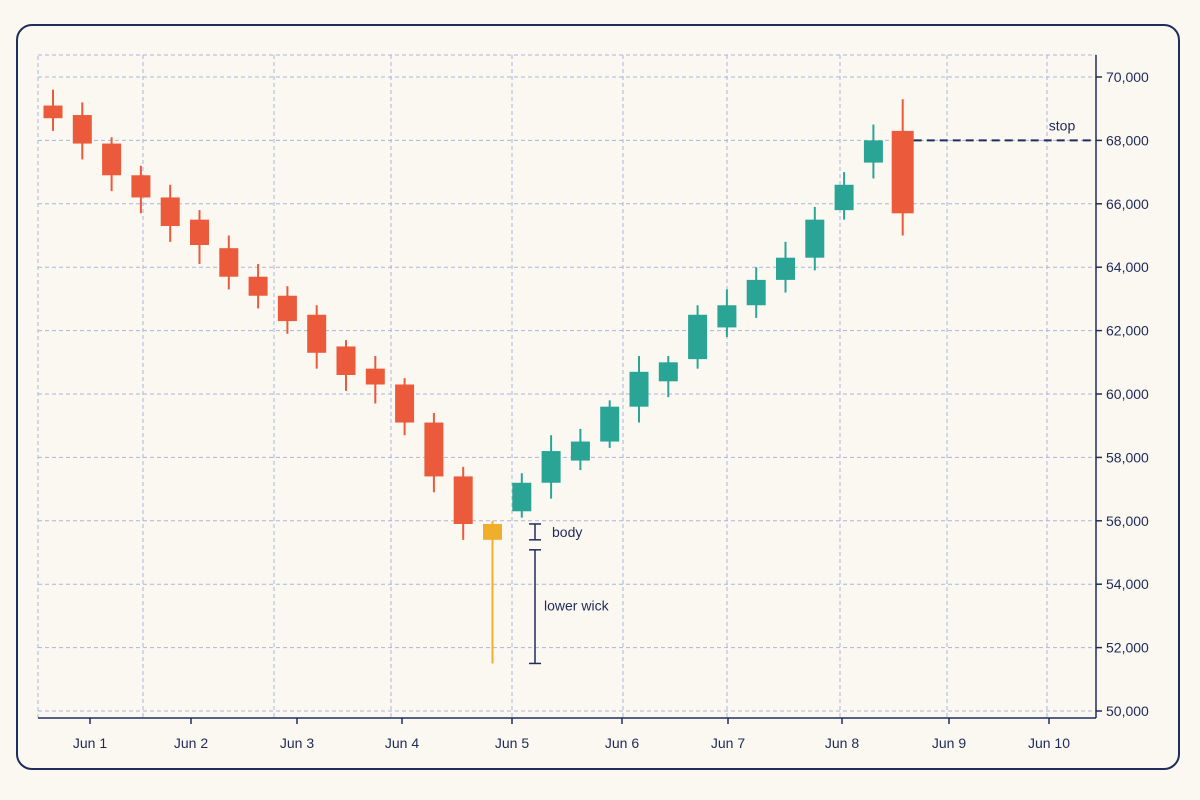  Describe the element at coordinates (949, 743) in the screenshot. I see `x-tick-label: Jun 9` at that location.